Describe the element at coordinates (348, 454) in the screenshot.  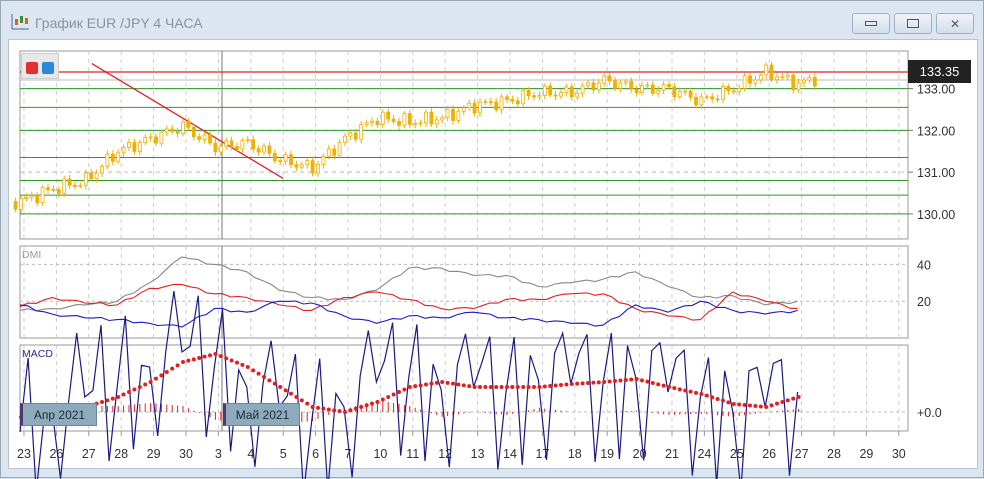
I see `x-tick-label: 7` at that location.